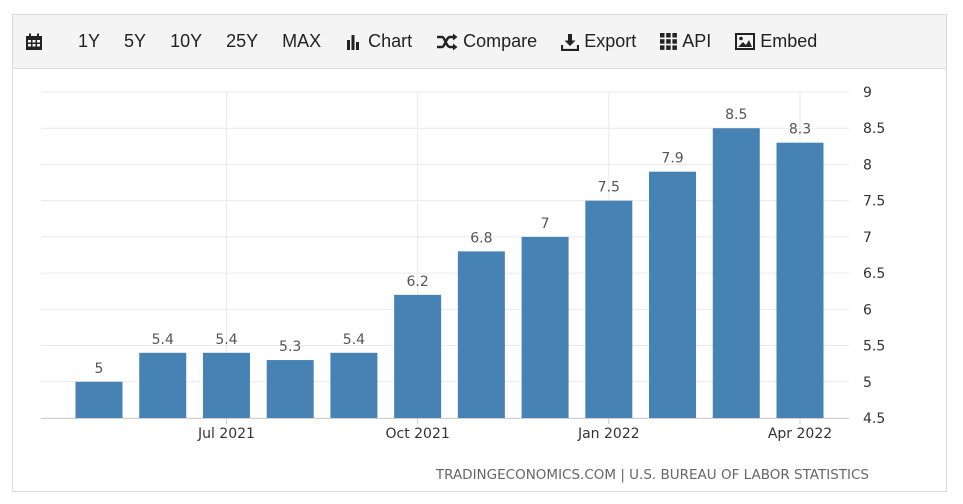  Describe the element at coordinates (609, 309) in the screenshot. I see `bar-jan-2022` at that location.